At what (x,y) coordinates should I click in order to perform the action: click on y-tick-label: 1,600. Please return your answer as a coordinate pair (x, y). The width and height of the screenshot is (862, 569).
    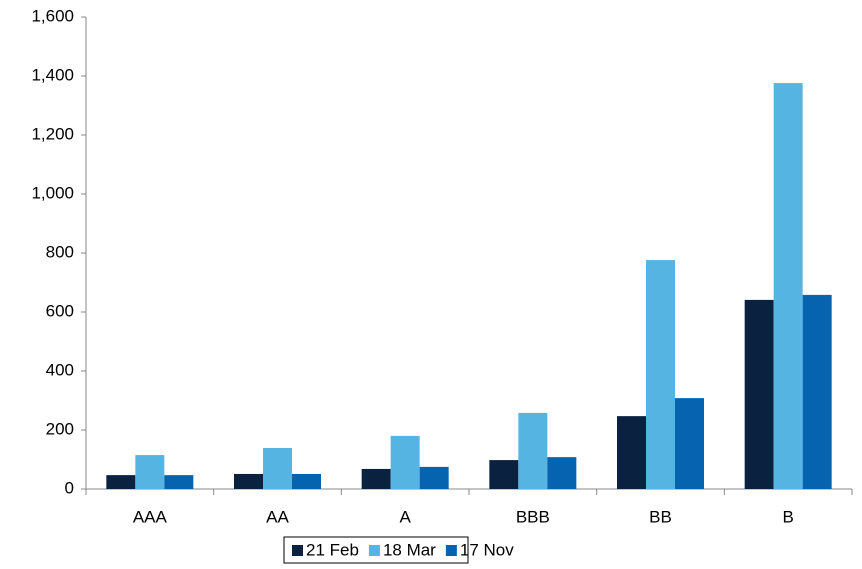
    Looking at the image, I should click on (52, 15).